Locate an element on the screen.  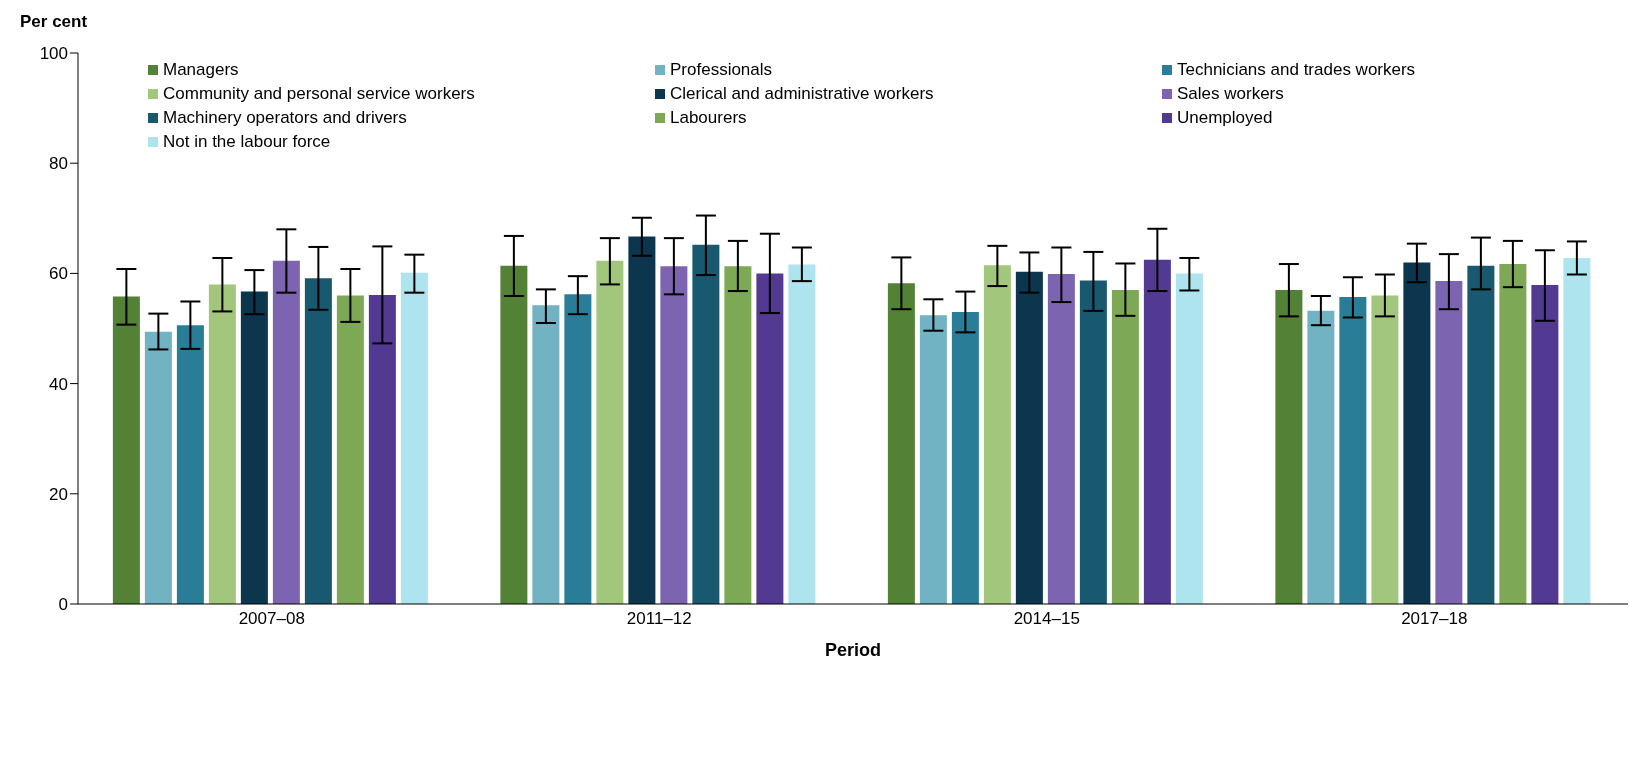
legend-label: Machinery operators and drivers is located at coordinates (285, 118).